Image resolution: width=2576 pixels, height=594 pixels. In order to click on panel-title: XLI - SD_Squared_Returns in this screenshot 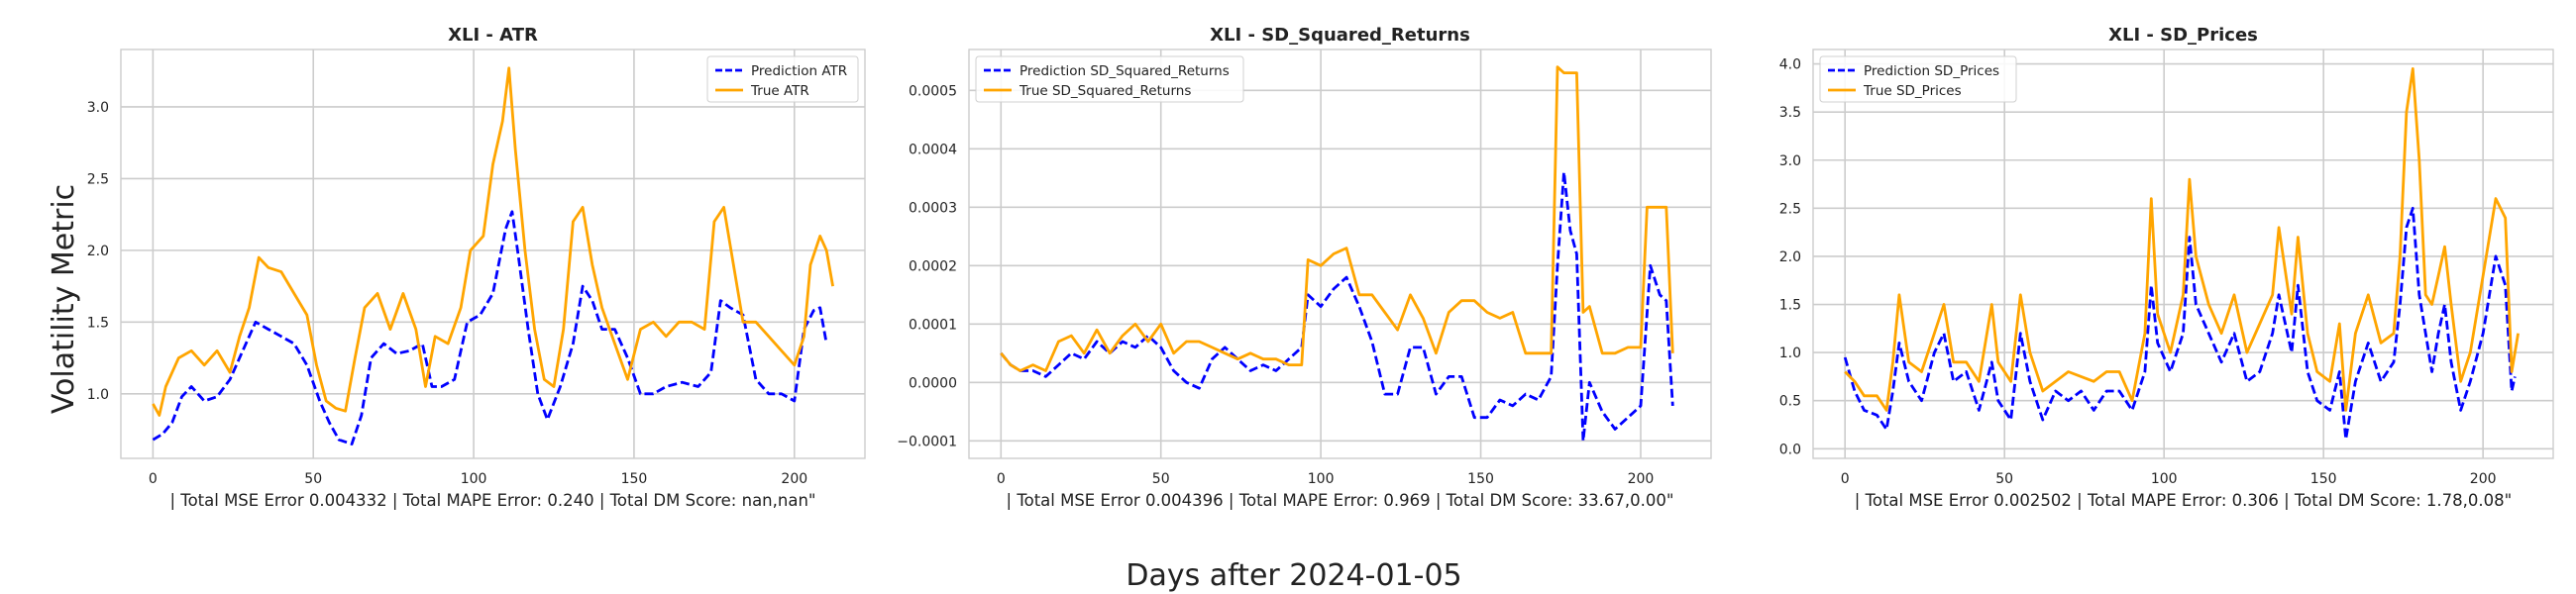, I will do `click(1340, 35)`.